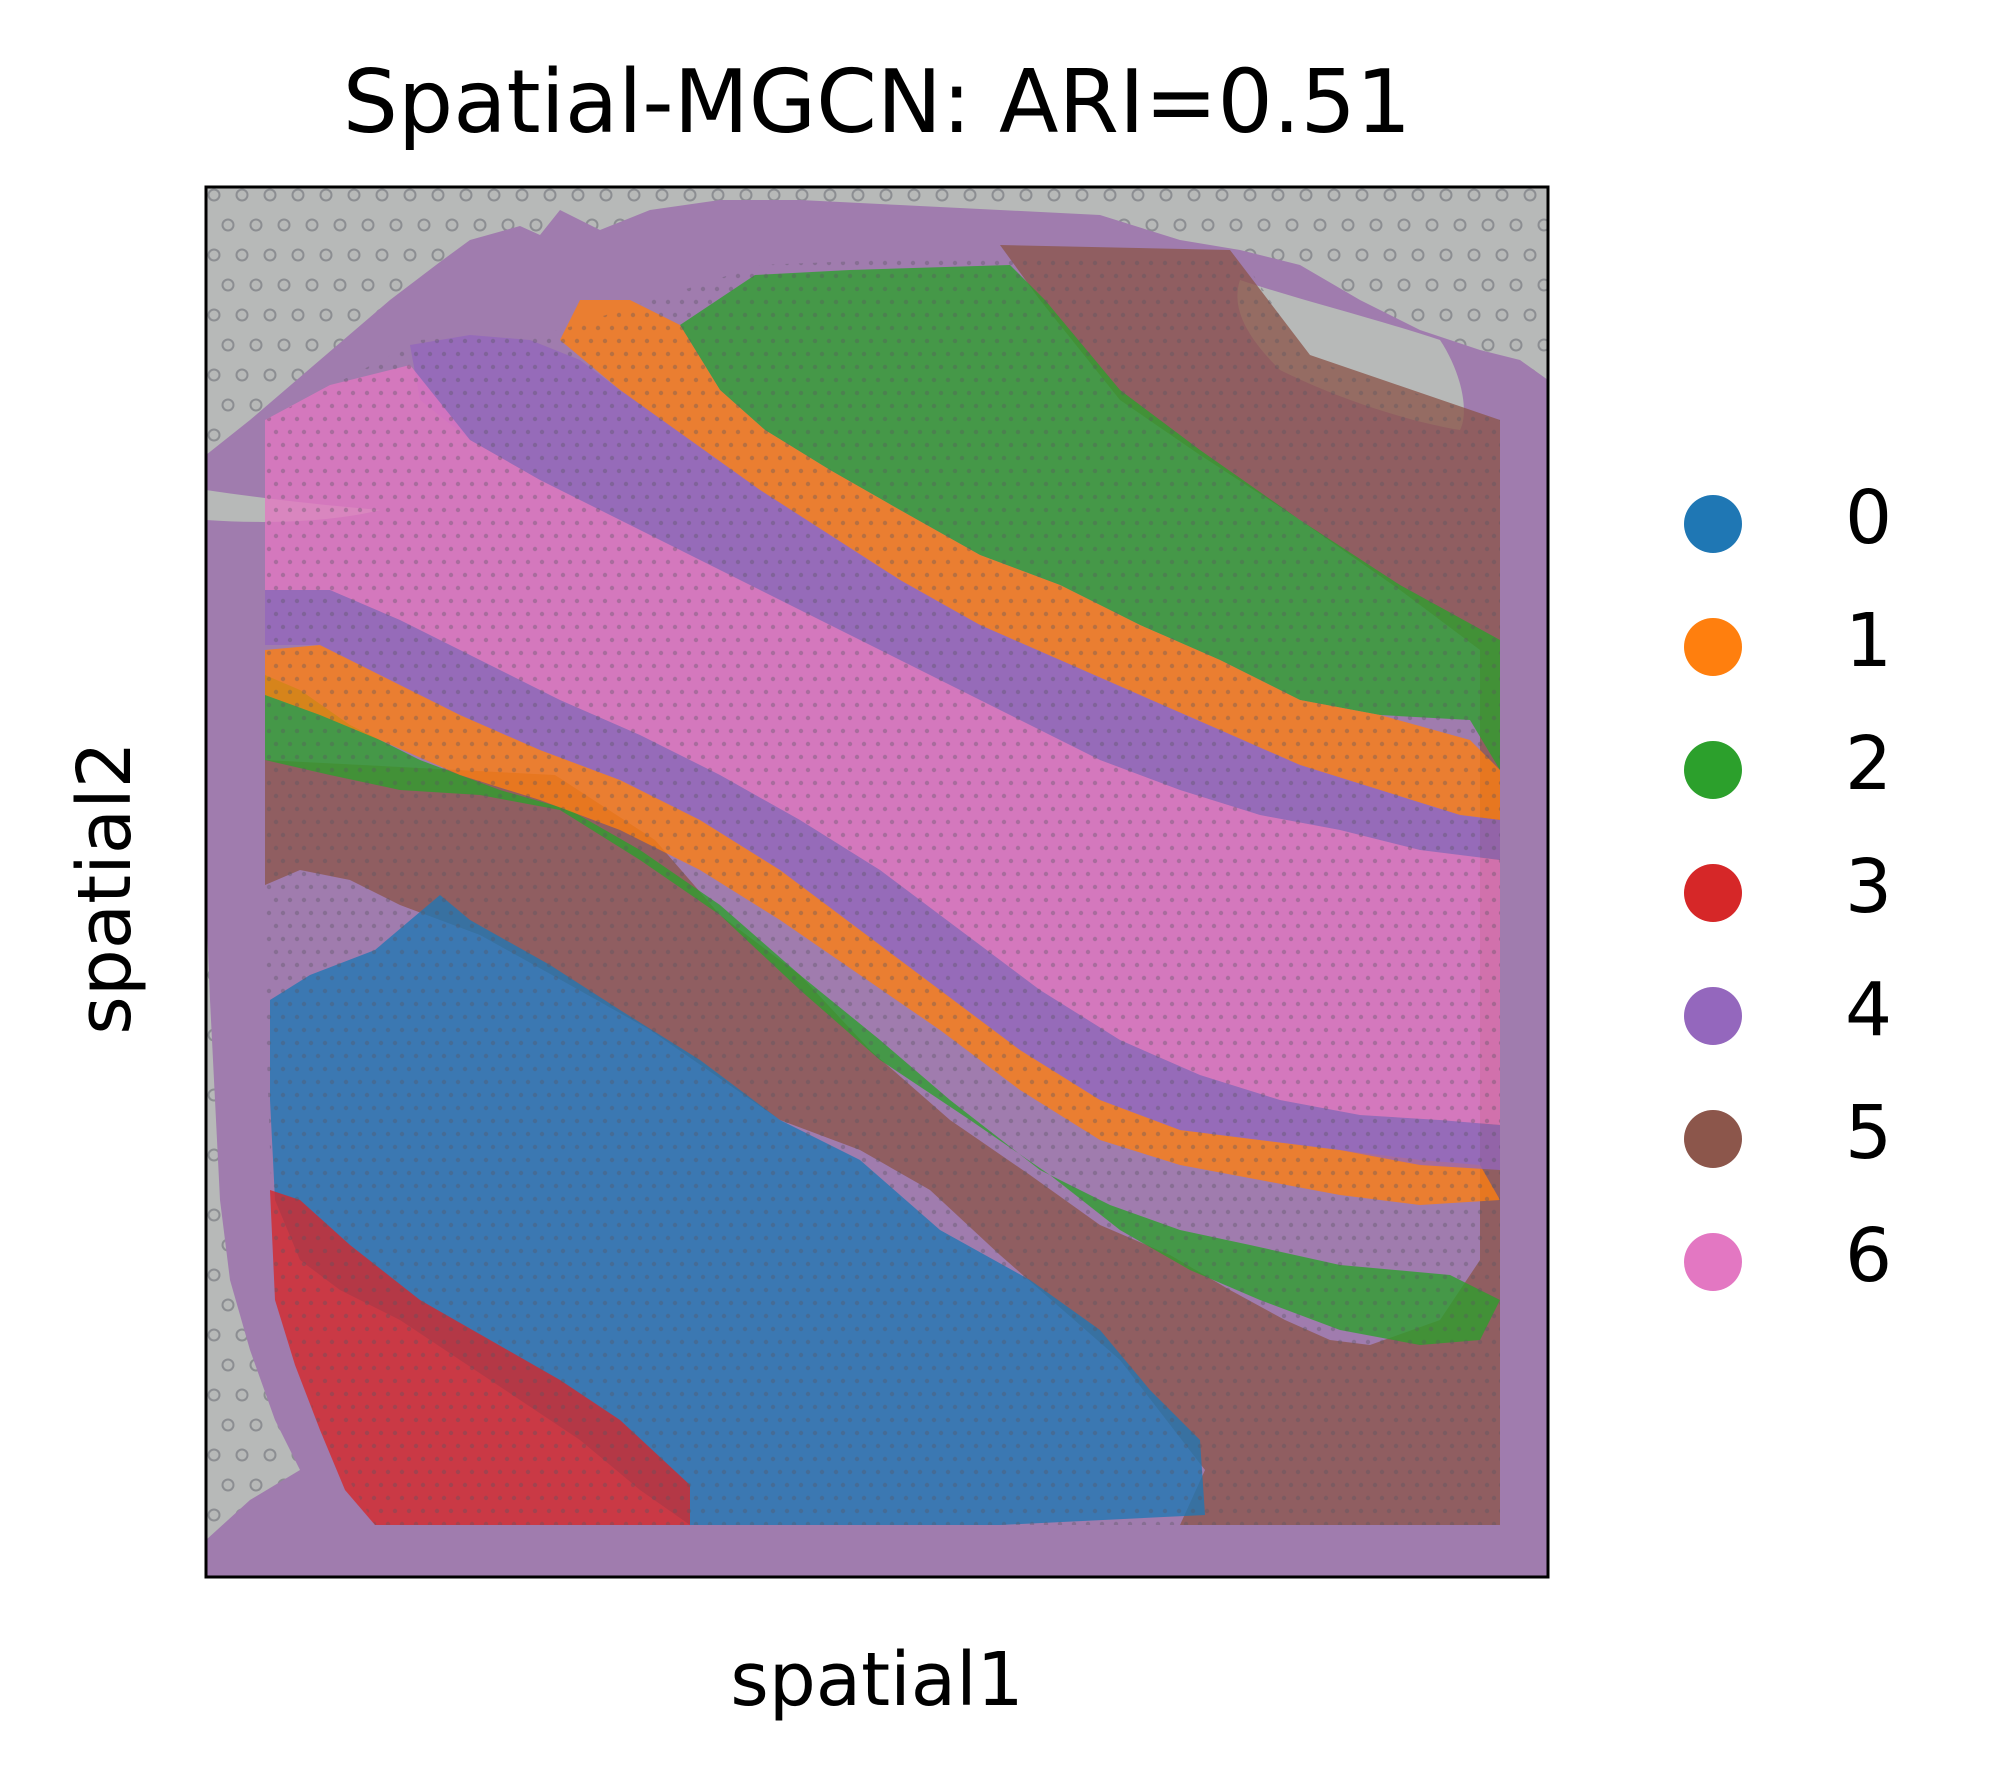 The height and width of the screenshot is (1775, 1993). Describe the element at coordinates (1869, 764) in the screenshot. I see `legend-label-2: 2` at that location.